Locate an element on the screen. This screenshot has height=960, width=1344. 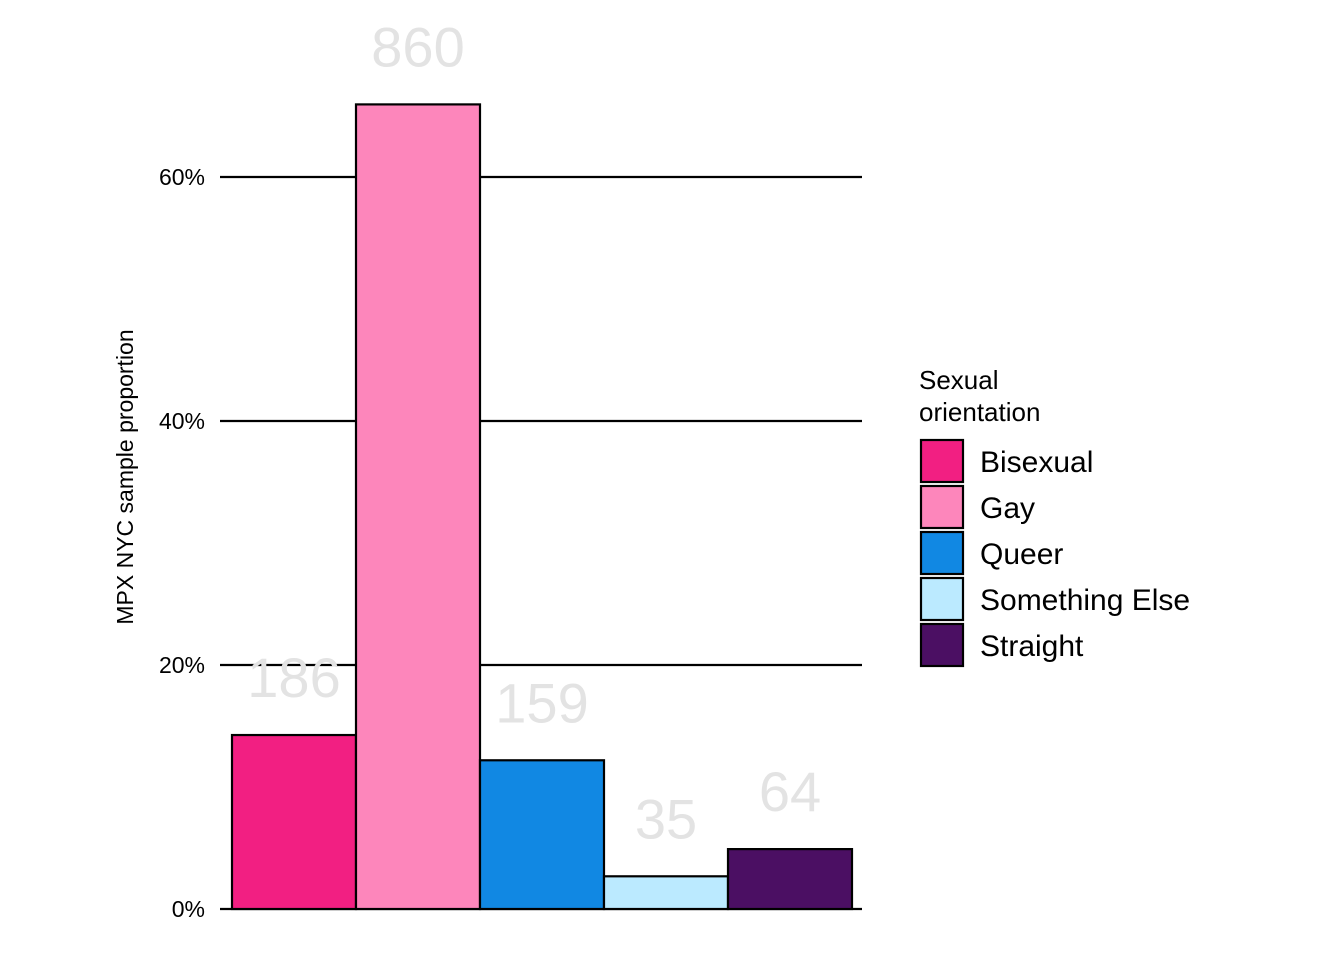
count-label: 64 is located at coordinates (790, 791).